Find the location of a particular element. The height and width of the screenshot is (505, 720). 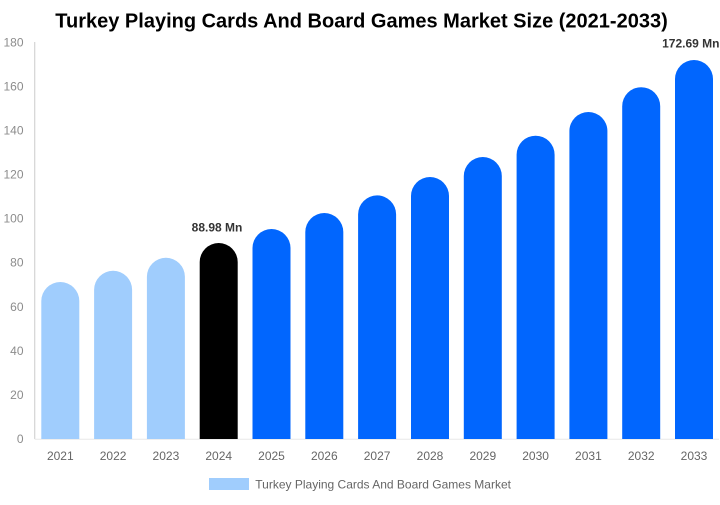

svg-text: 2032 is located at coordinates (641, 456).